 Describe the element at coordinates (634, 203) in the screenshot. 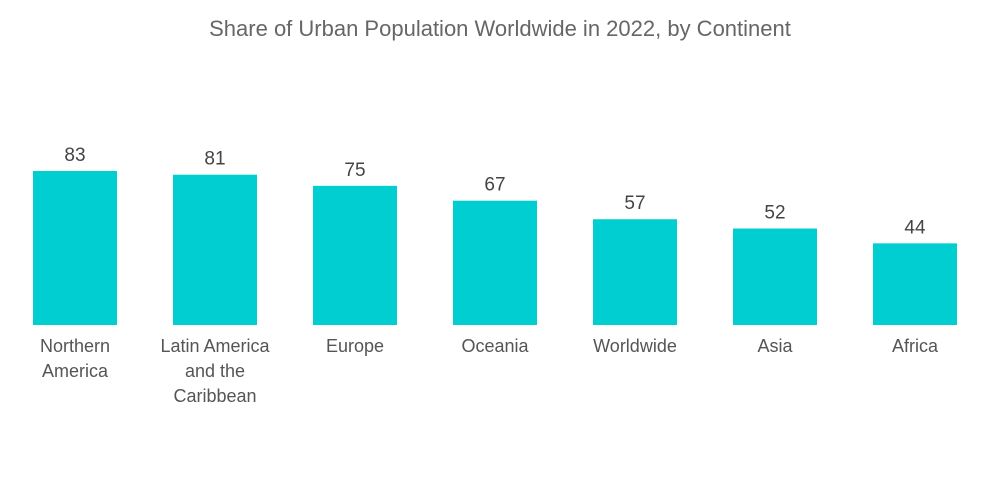

I see `data-label: 57` at that location.